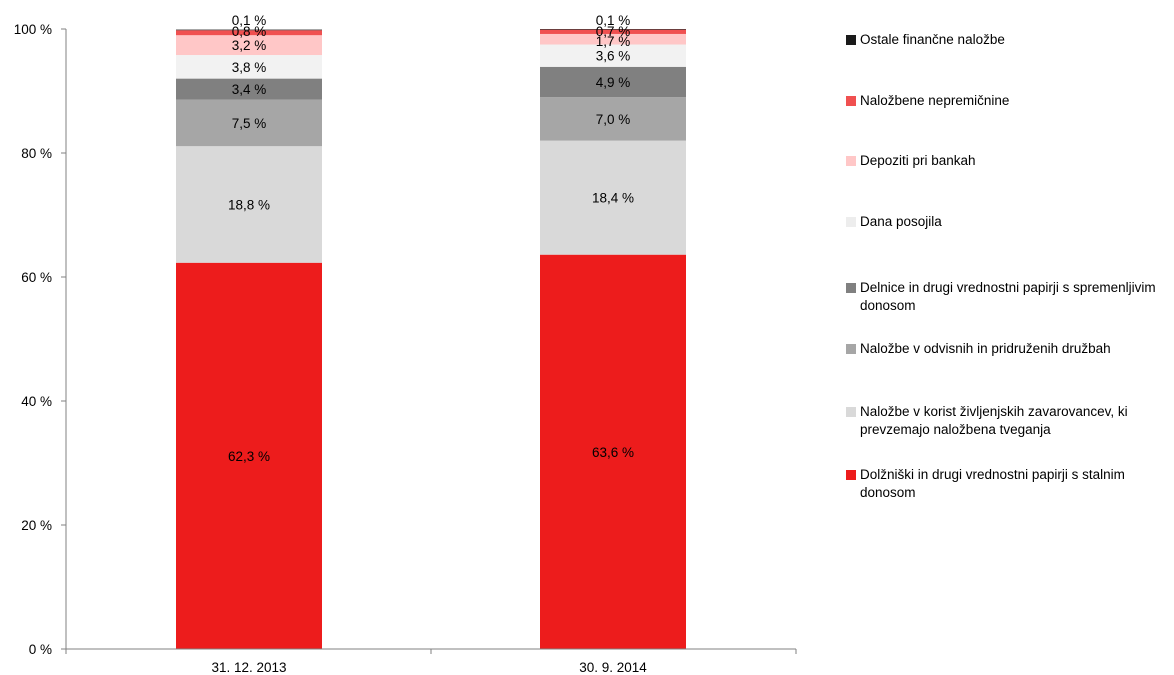  Describe the element at coordinates (901, 221) in the screenshot. I see `legend-label: Dana posojila` at that location.